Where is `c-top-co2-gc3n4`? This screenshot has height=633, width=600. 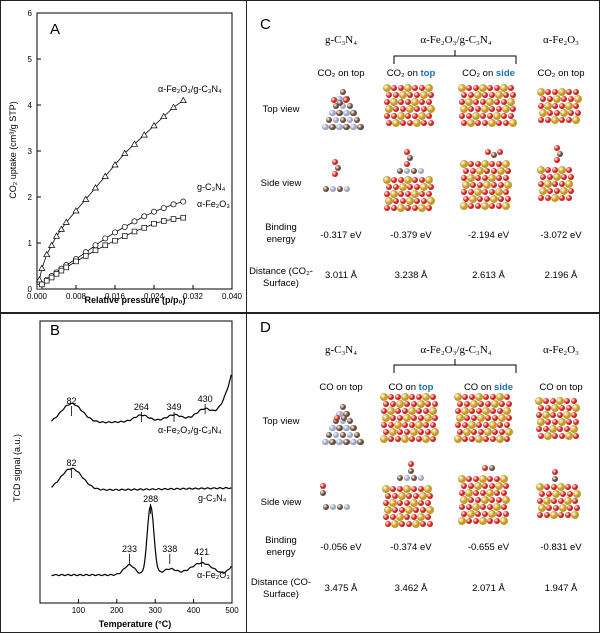
c-top-co2-gc3n4 is located at coordinates (340, 107).